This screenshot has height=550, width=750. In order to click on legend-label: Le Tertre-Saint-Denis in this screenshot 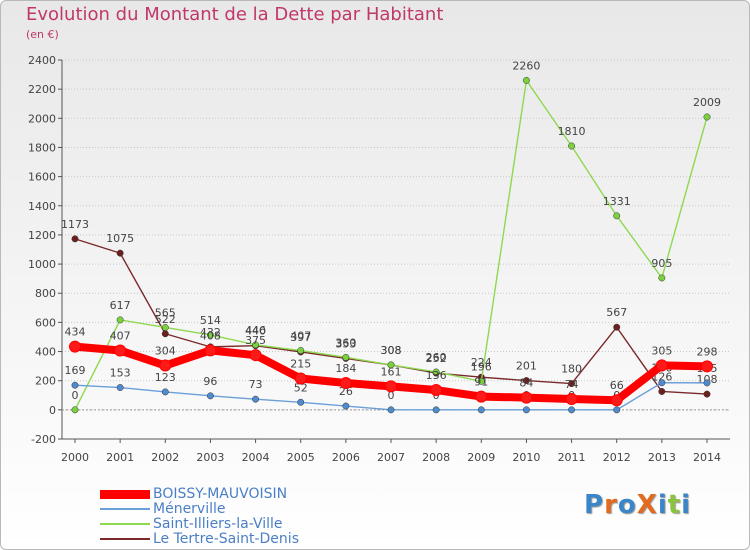, I will do `click(226, 539)`.